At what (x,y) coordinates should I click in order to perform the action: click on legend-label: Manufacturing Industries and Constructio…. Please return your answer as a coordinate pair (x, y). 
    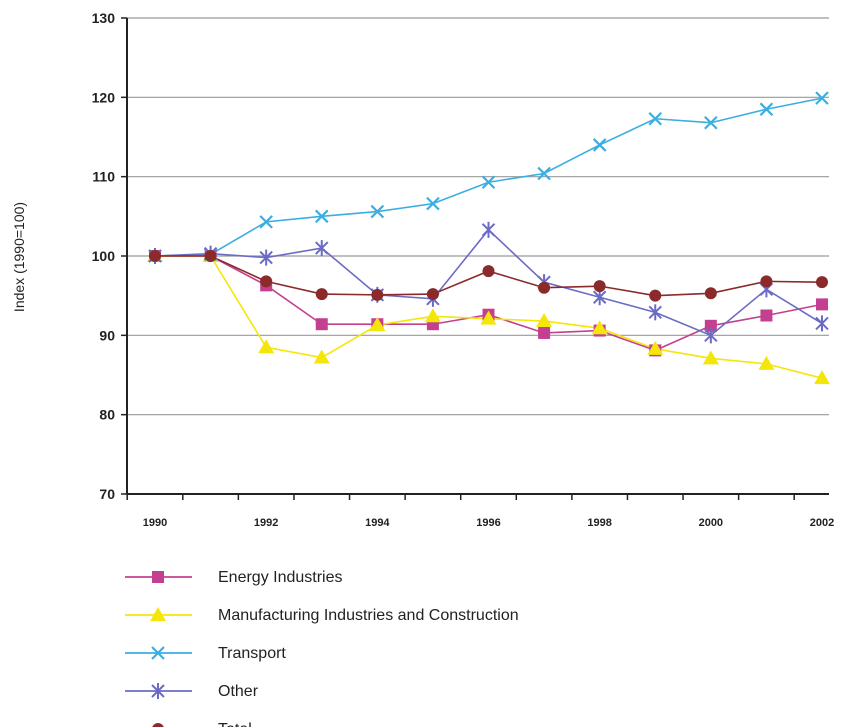
    Looking at the image, I should click on (368, 615).